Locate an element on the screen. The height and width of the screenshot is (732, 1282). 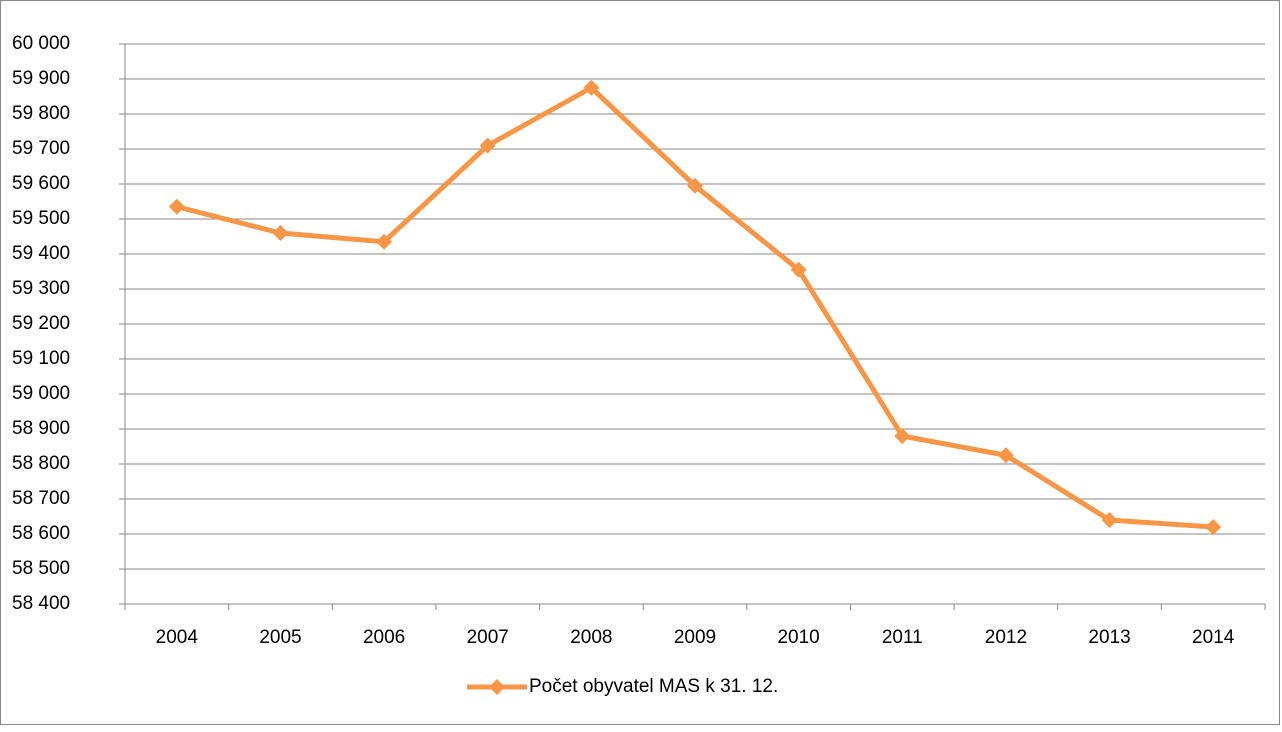
y-tick-label: 58 700 is located at coordinates (41, 498).